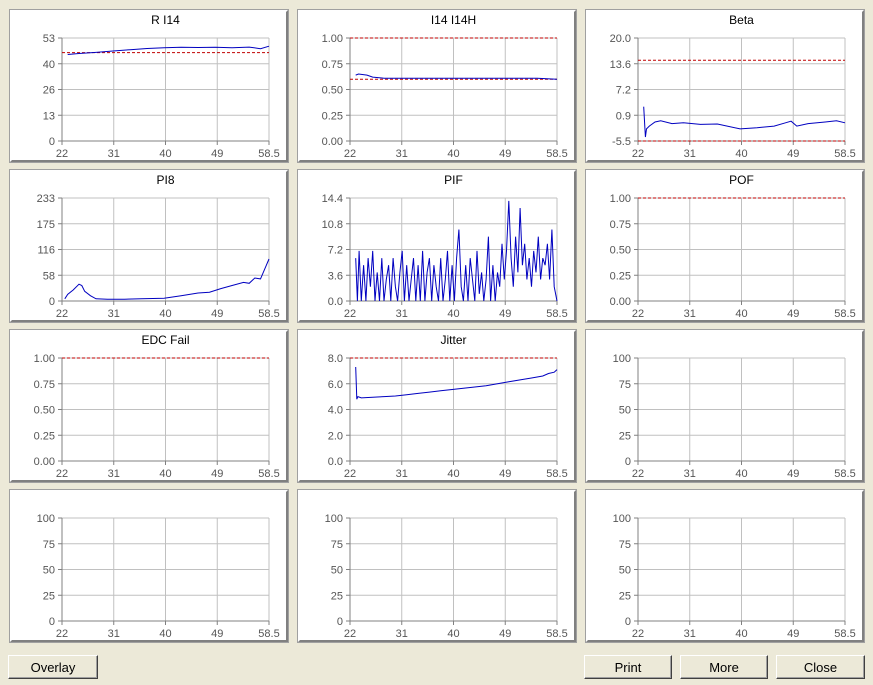  Describe the element at coordinates (49, 276) in the screenshot. I see `y-tick-label: 58` at that location.